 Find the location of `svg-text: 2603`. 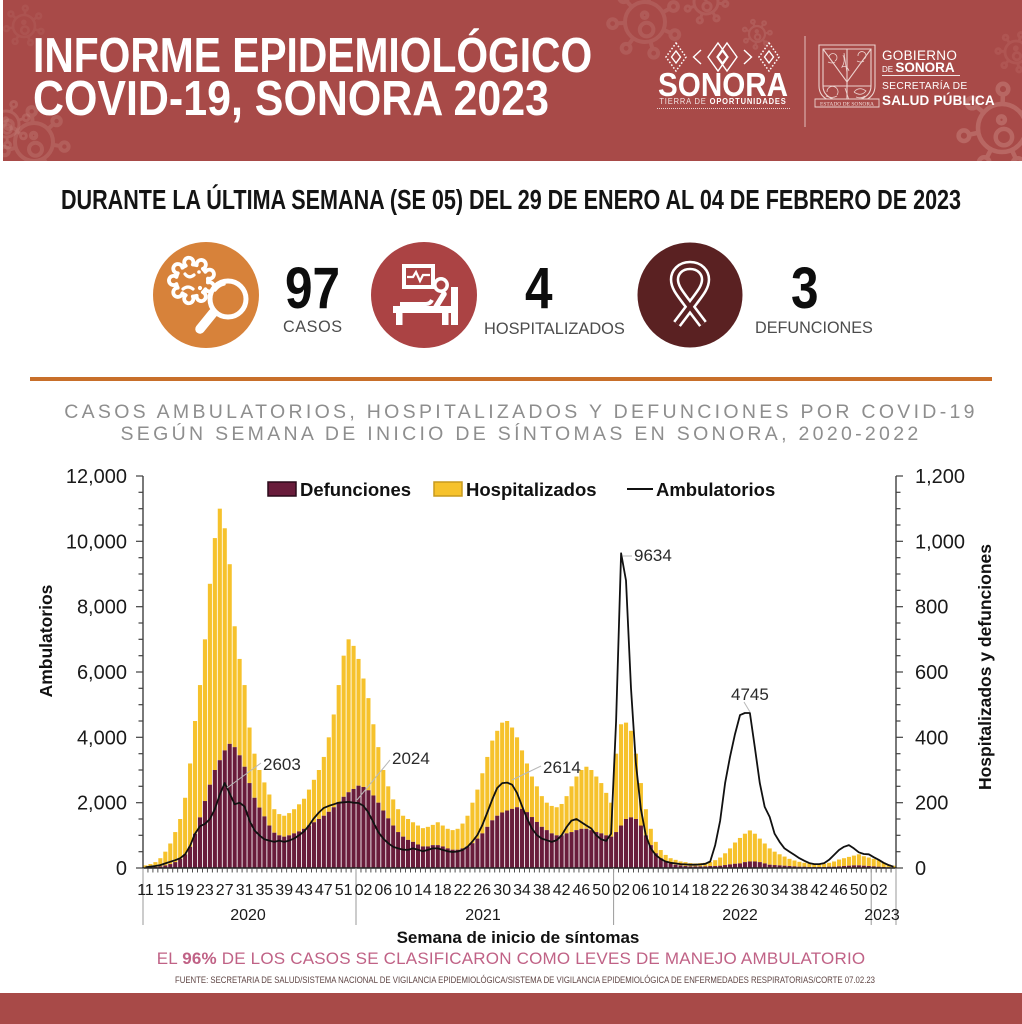

svg-text: 2603 is located at coordinates (282, 764).